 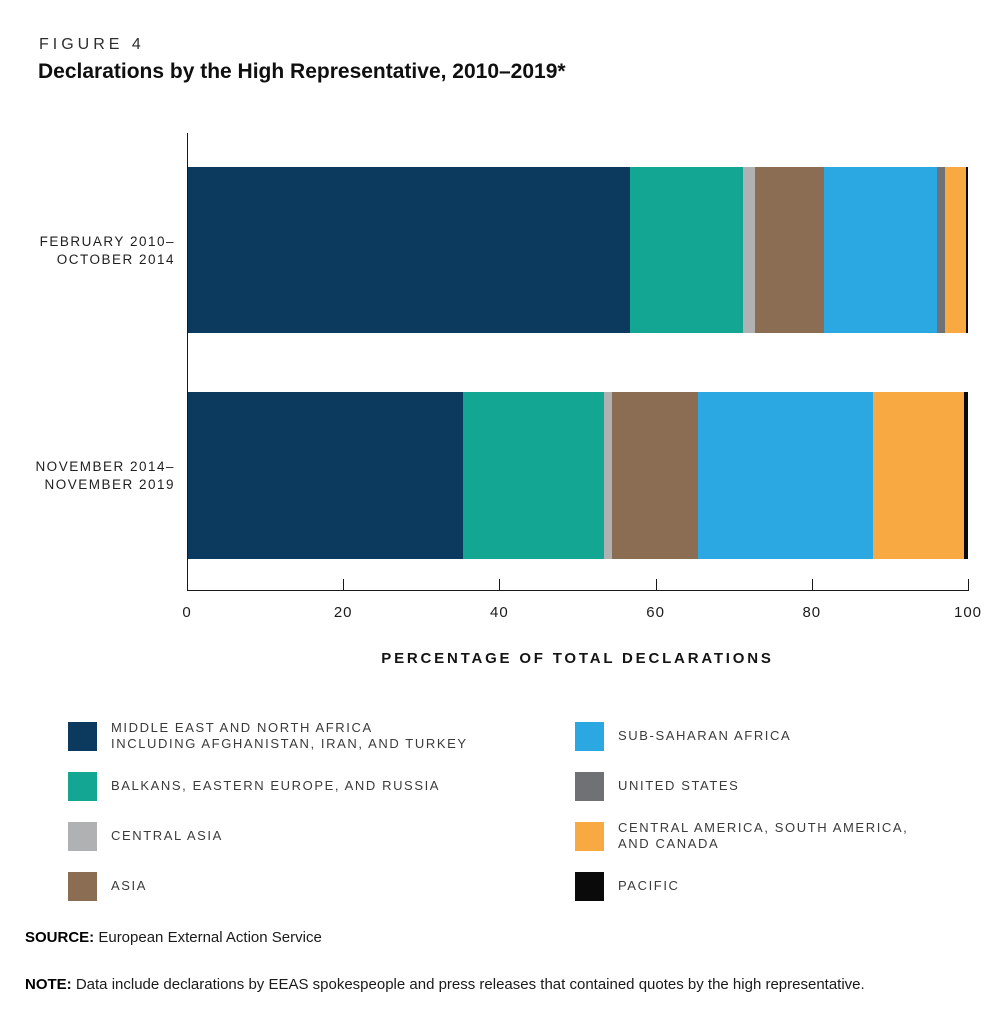 I want to click on legend-item-asia: ASIA, so click(x=268, y=886).